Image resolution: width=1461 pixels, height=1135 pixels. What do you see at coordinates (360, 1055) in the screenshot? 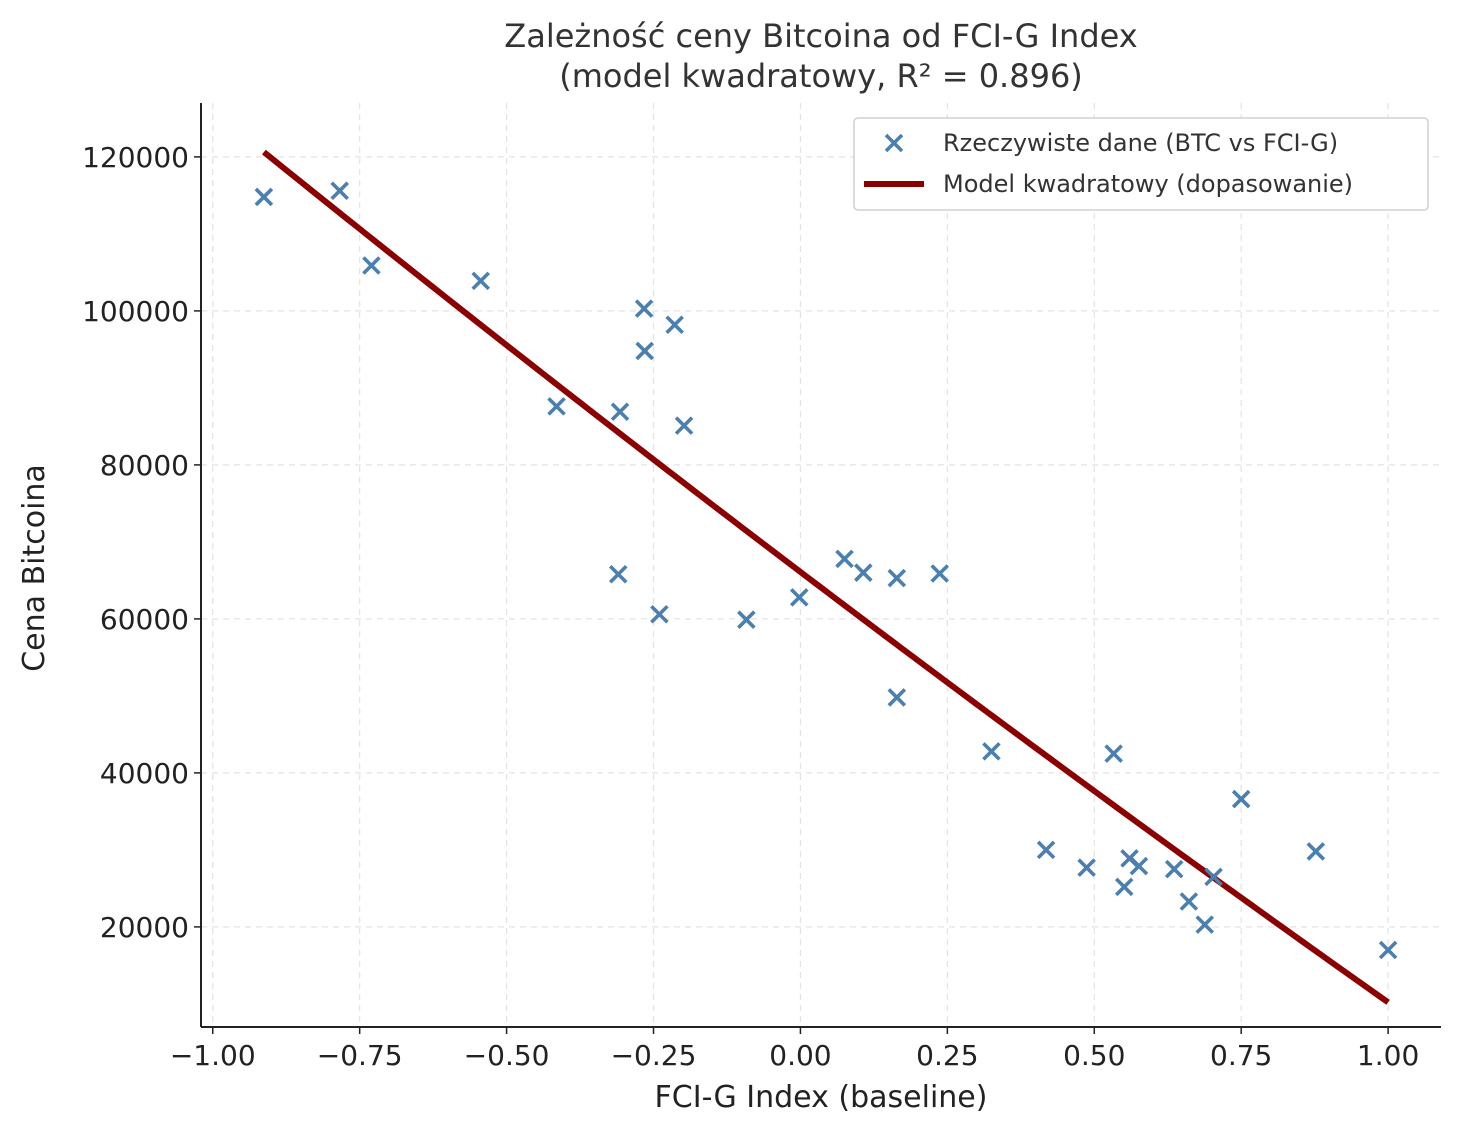
I see `x-tick-label: −0.75` at bounding box center [360, 1055].